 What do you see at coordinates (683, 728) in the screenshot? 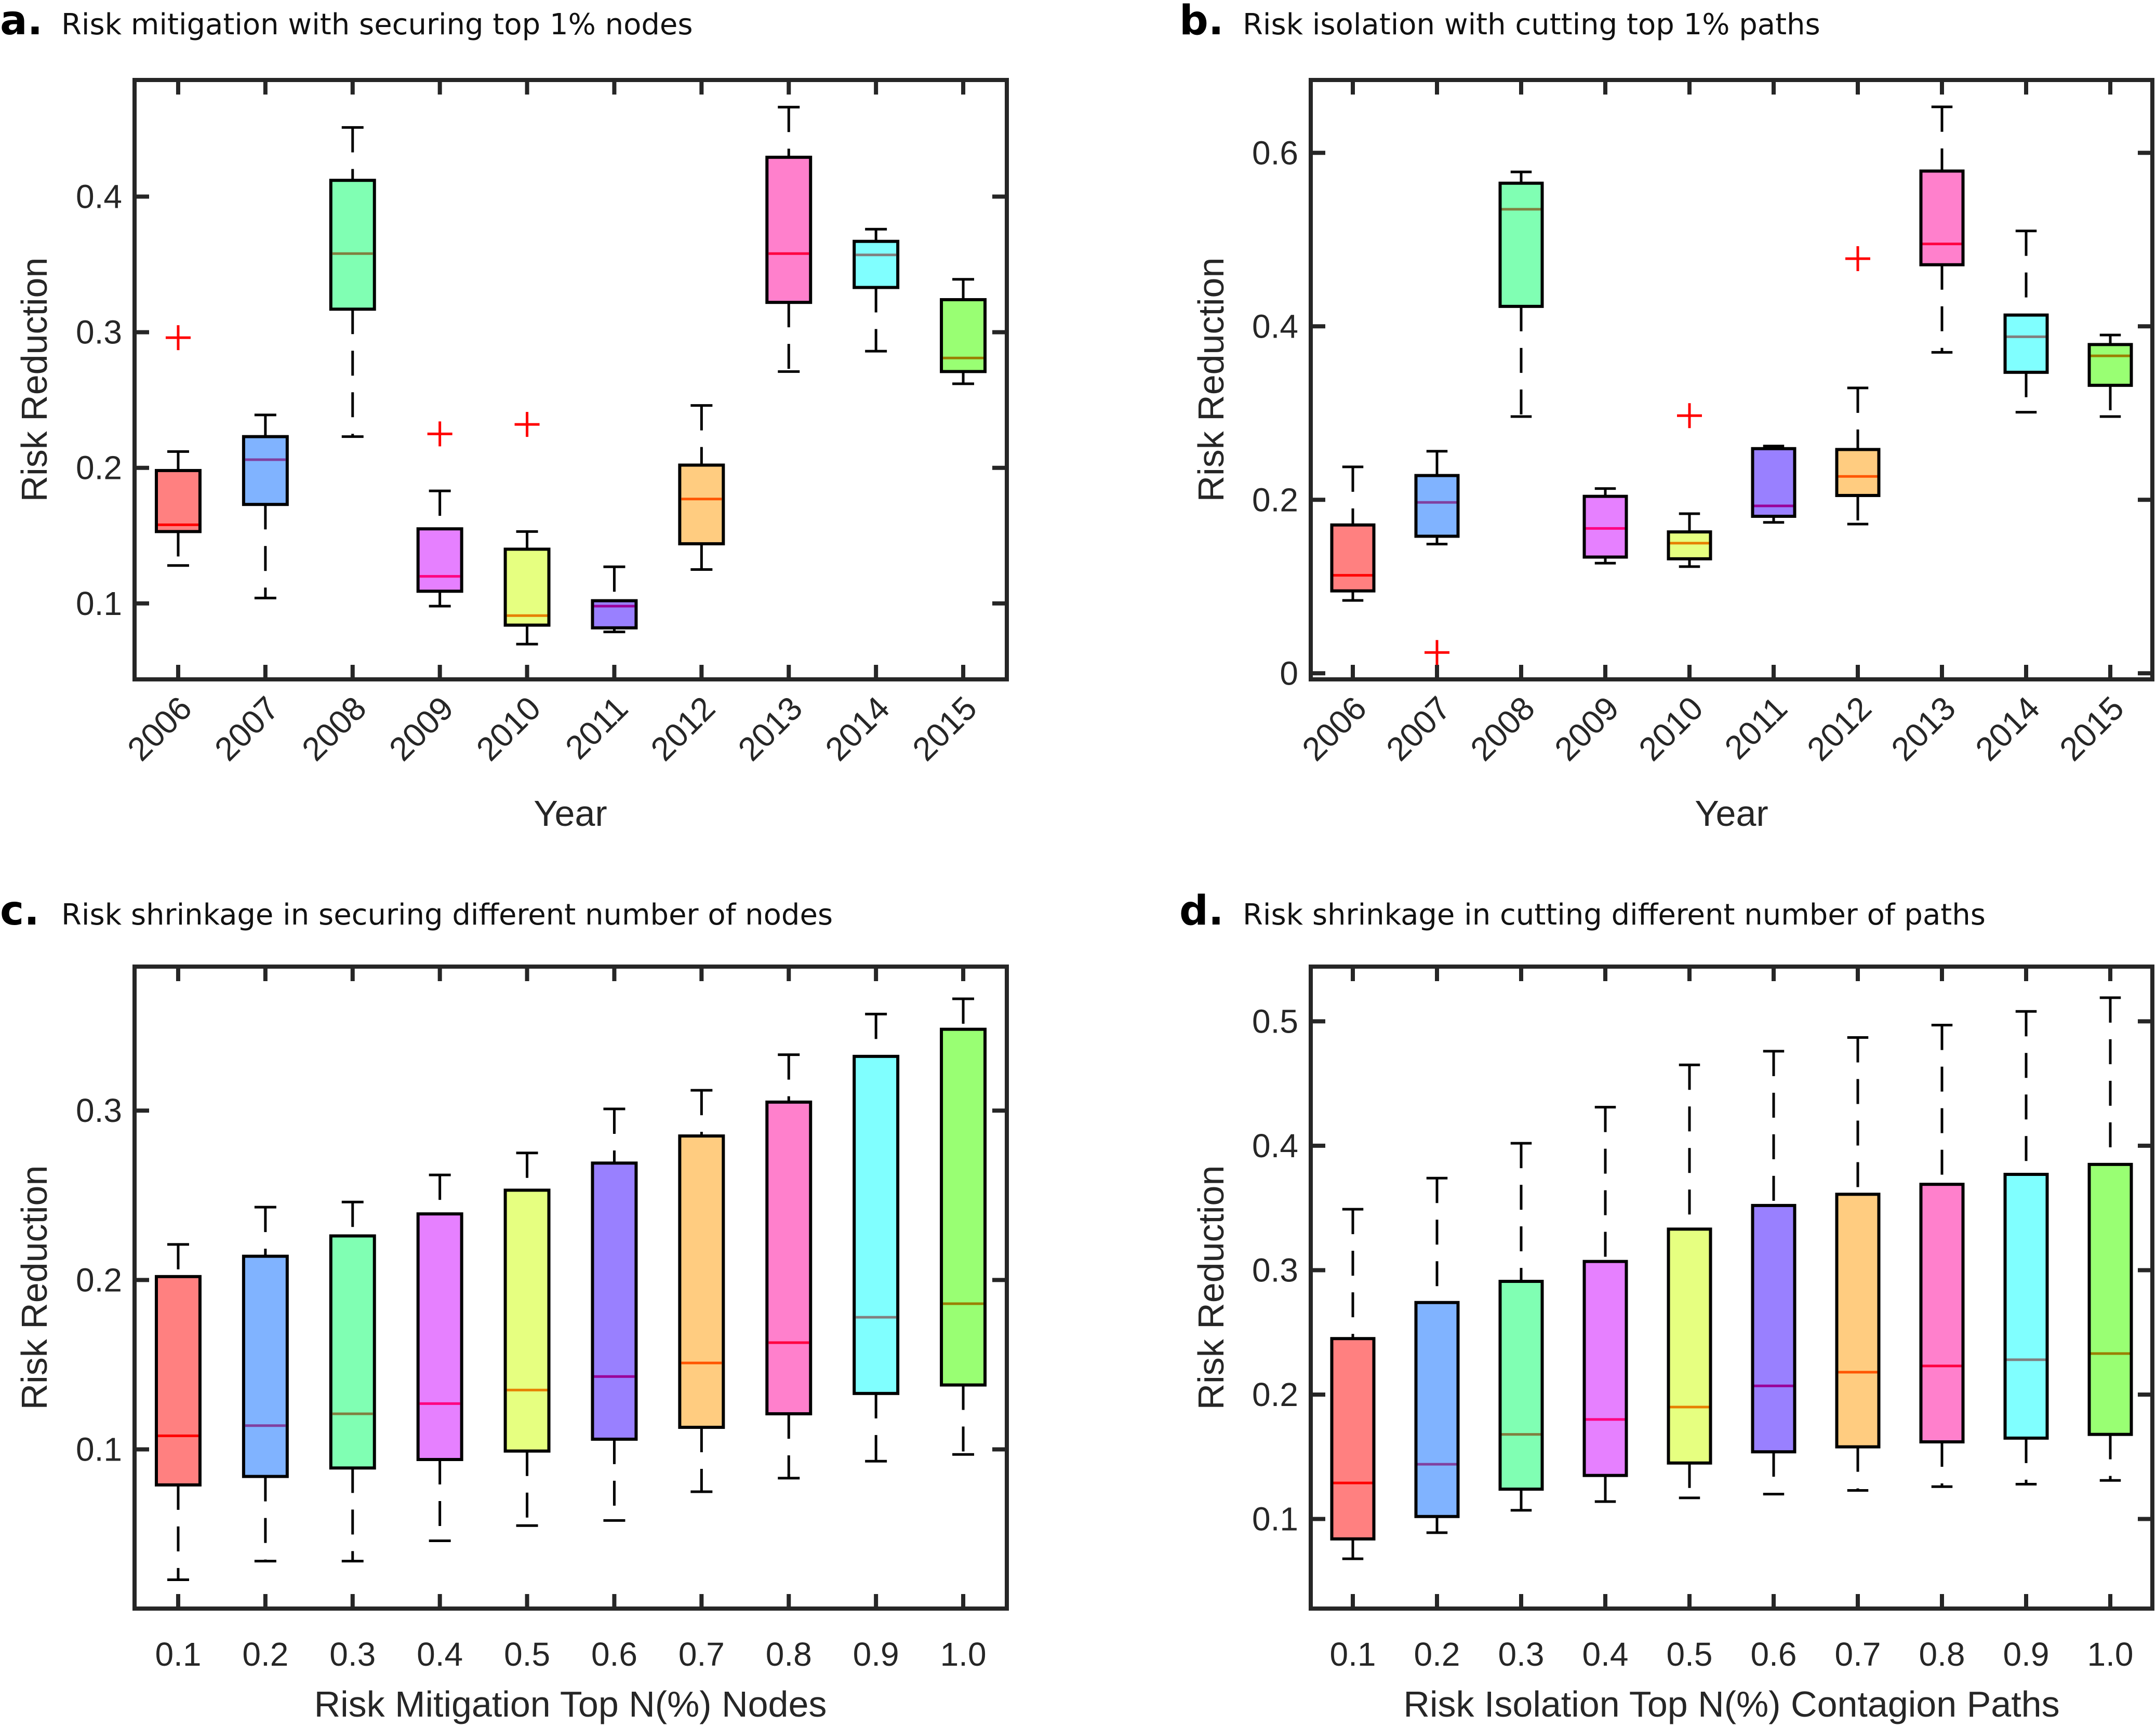
I see `x-tick-label: 2012` at bounding box center [683, 728].